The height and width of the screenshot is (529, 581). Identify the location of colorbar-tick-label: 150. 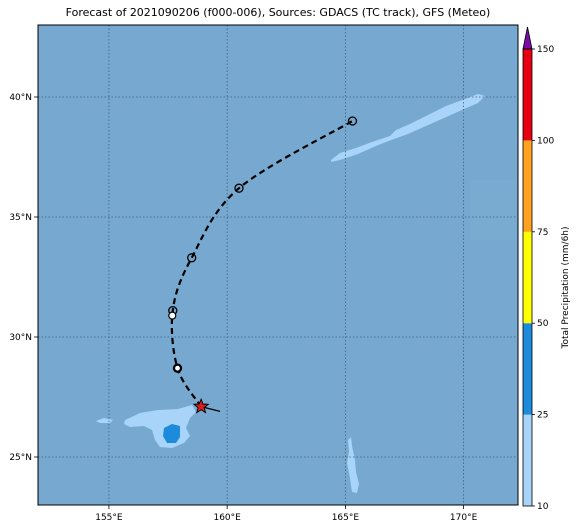
(545, 50).